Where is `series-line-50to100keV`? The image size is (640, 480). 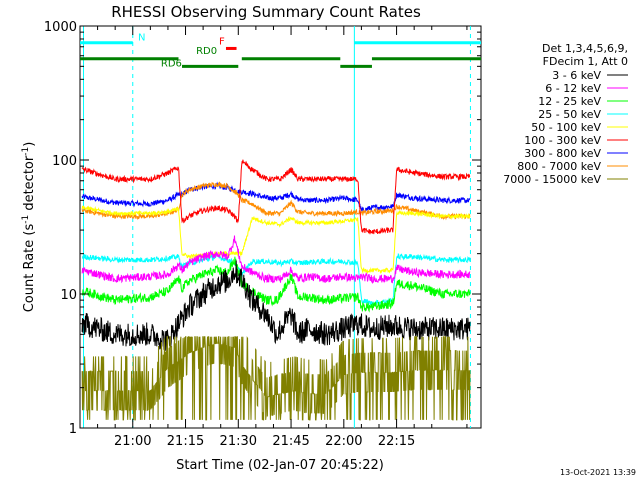 series-line-50to100keV is located at coordinates (276, 240).